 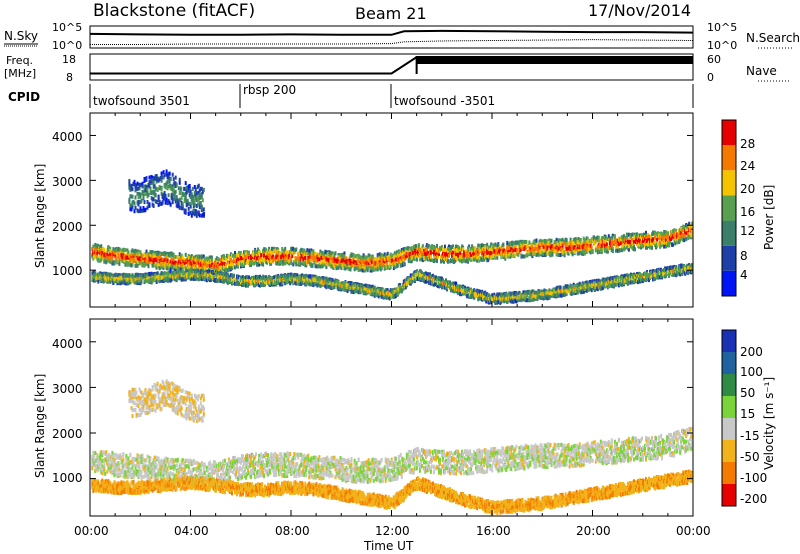 What do you see at coordinates (722, 27) in the screenshot?
I see `noise-right-tick-top: 10^5` at bounding box center [722, 27].